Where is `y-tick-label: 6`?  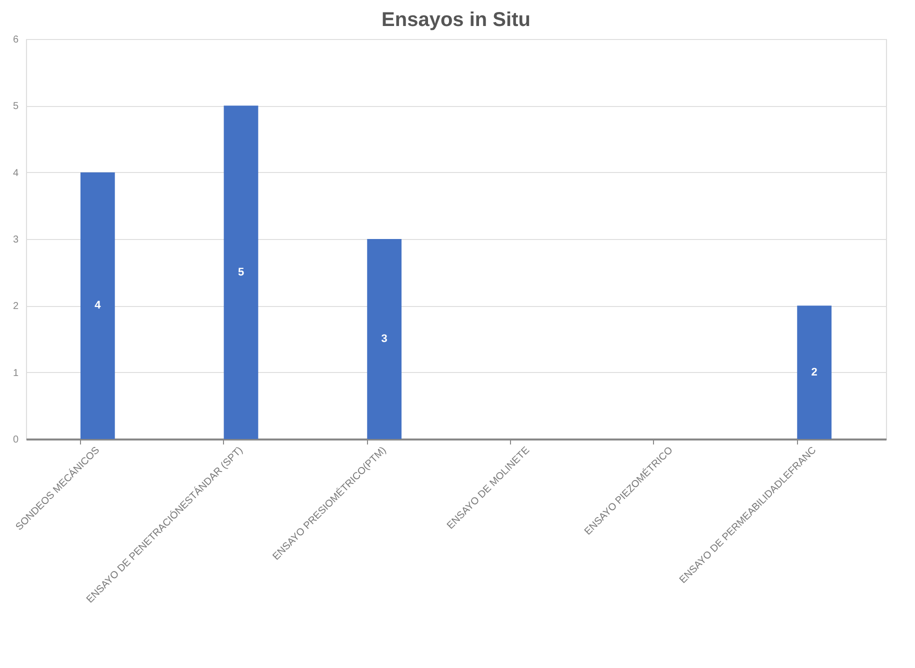
y-tick-label: 6 is located at coordinates (15, 40).